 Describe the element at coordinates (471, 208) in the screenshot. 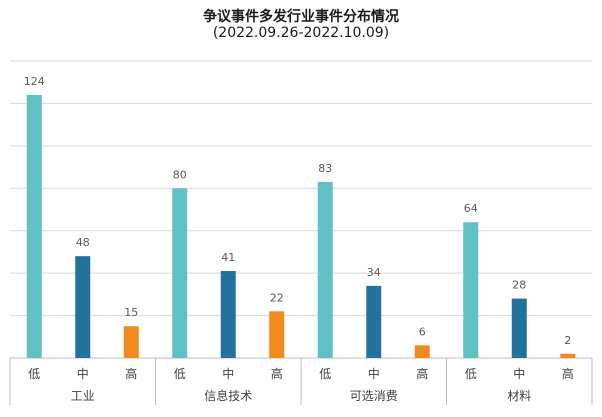

I see `data-label: 64` at that location.